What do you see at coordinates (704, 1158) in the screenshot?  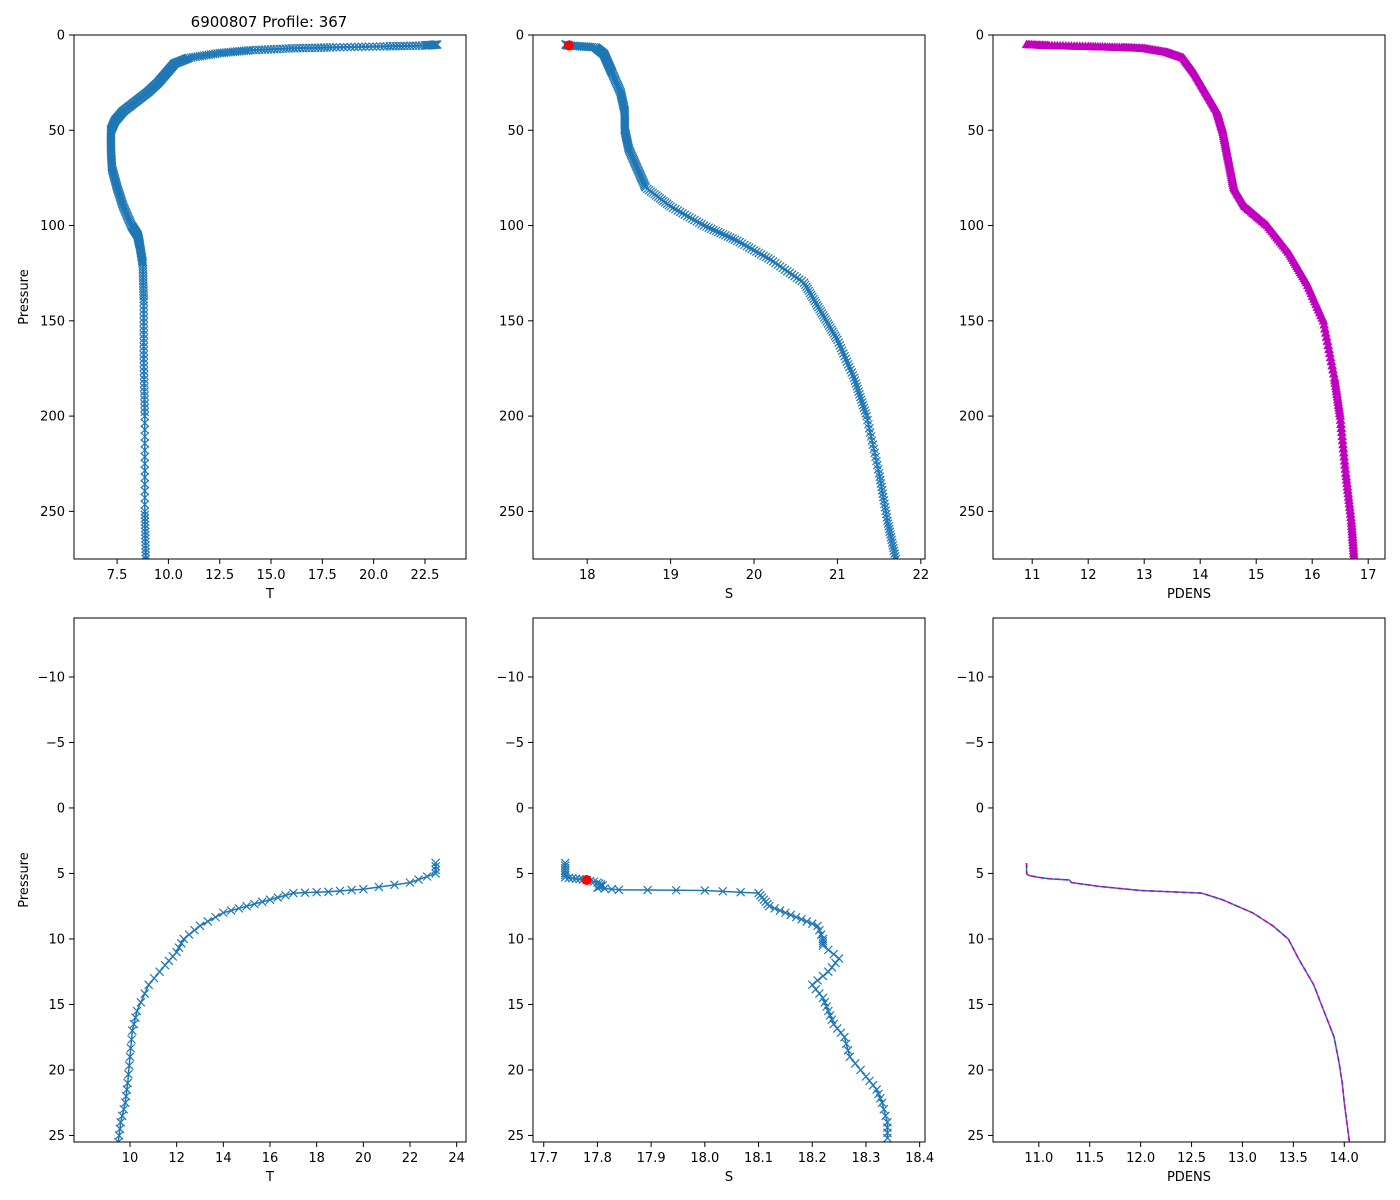 I see `x-tick-label: 18.0` at bounding box center [704, 1158].